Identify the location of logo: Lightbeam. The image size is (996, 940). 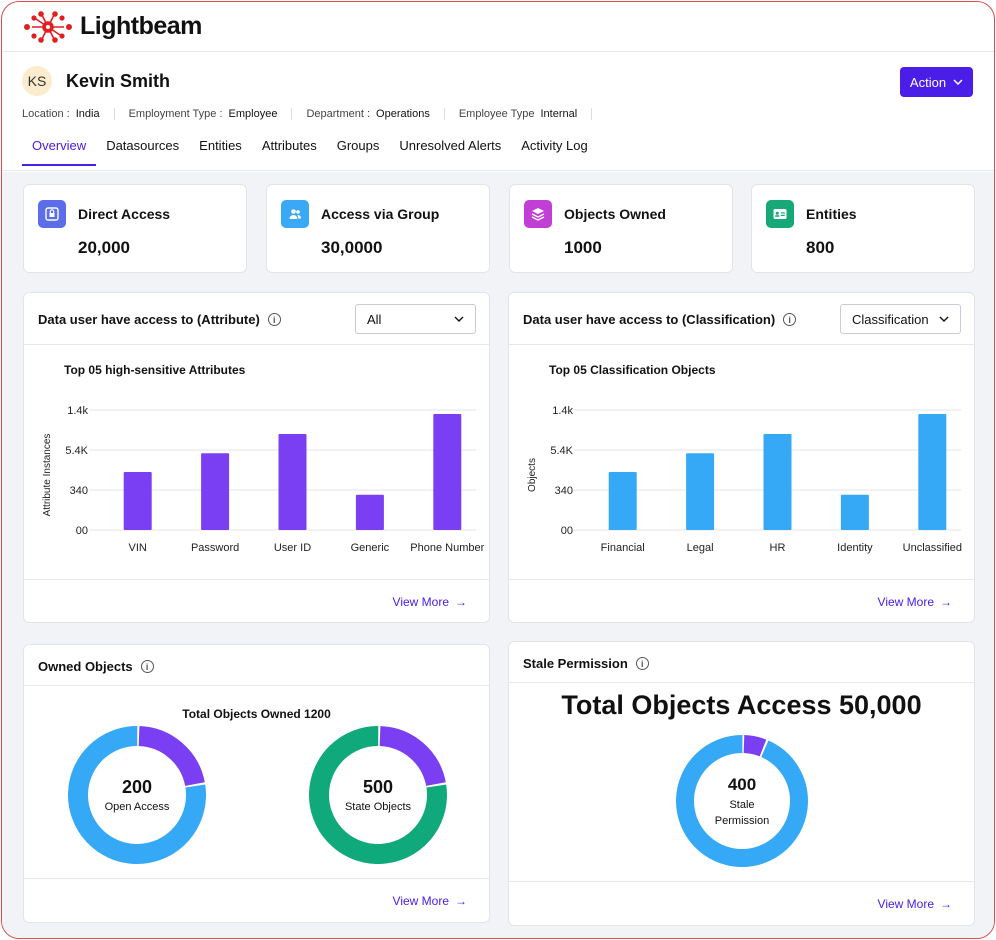
(112, 26).